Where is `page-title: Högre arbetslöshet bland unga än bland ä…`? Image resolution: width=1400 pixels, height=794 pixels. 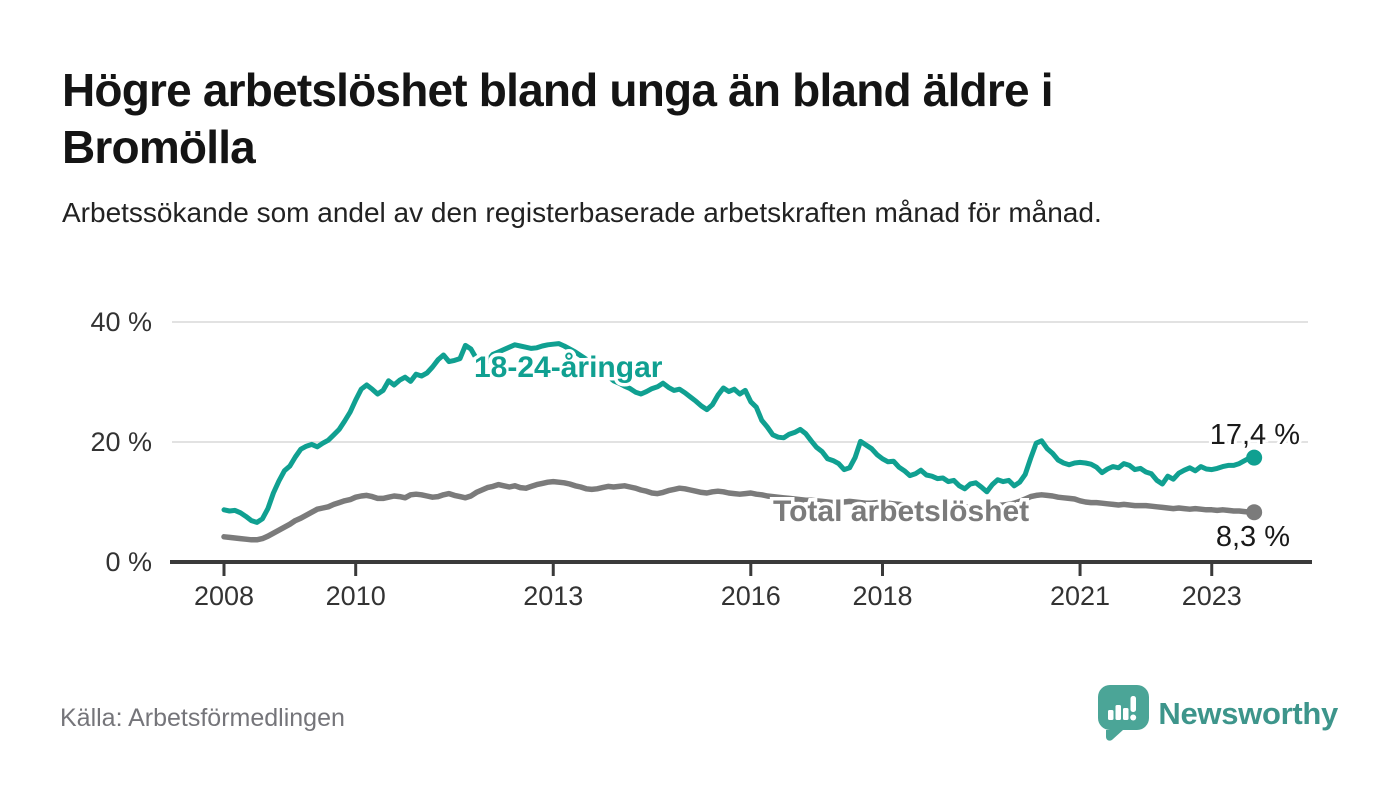 page-title: Högre arbetslöshet bland unga än bland ä… is located at coordinates (558, 118).